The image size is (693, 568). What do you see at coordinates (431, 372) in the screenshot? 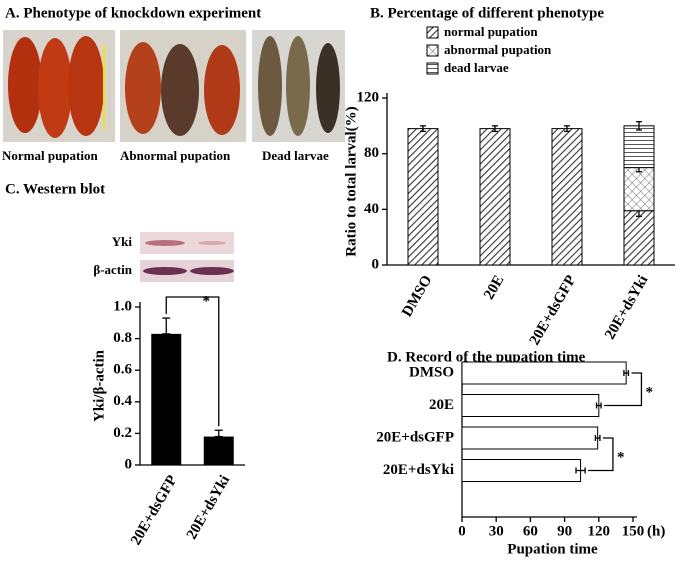
I see `y-tick-label: DMSO` at bounding box center [431, 372].